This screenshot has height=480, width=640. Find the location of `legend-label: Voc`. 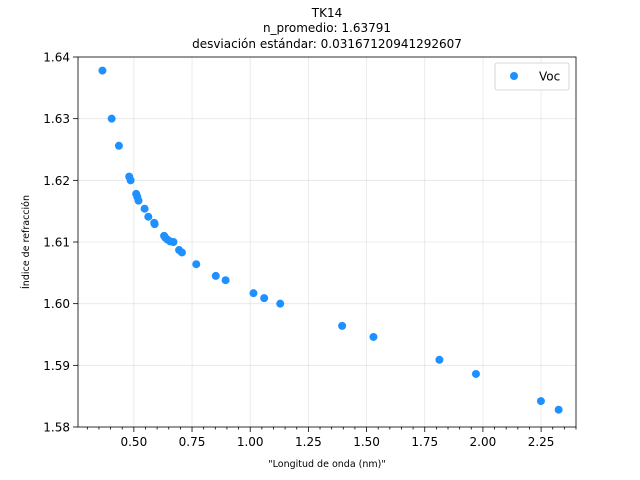

legend-label: Voc is located at coordinates (549, 77).